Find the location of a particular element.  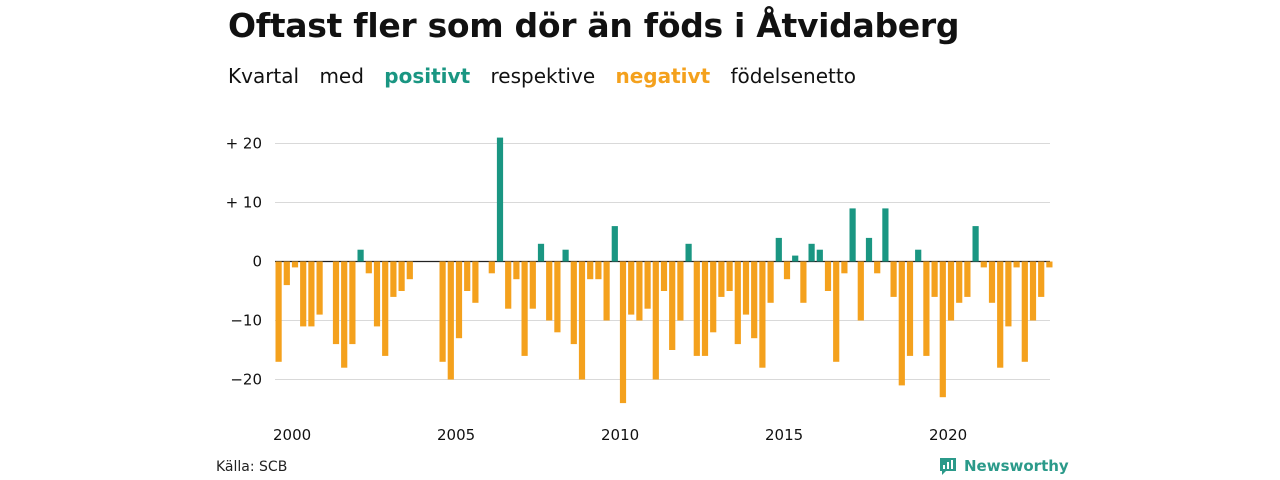

brand-name: Newsworthy is located at coordinates (1016, 466).